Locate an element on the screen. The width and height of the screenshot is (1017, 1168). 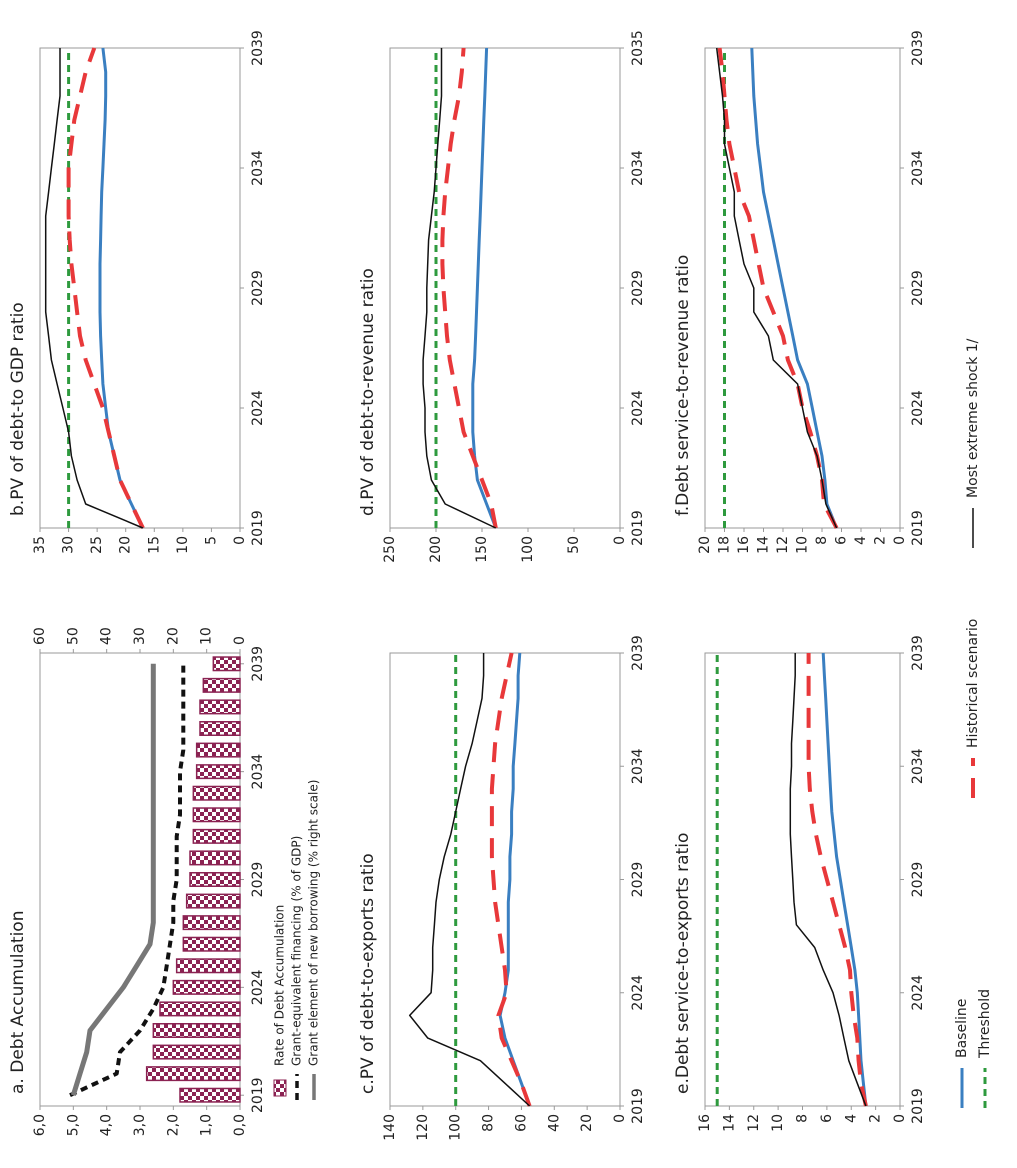
legend-swatch is located at coordinates (280, 1088).